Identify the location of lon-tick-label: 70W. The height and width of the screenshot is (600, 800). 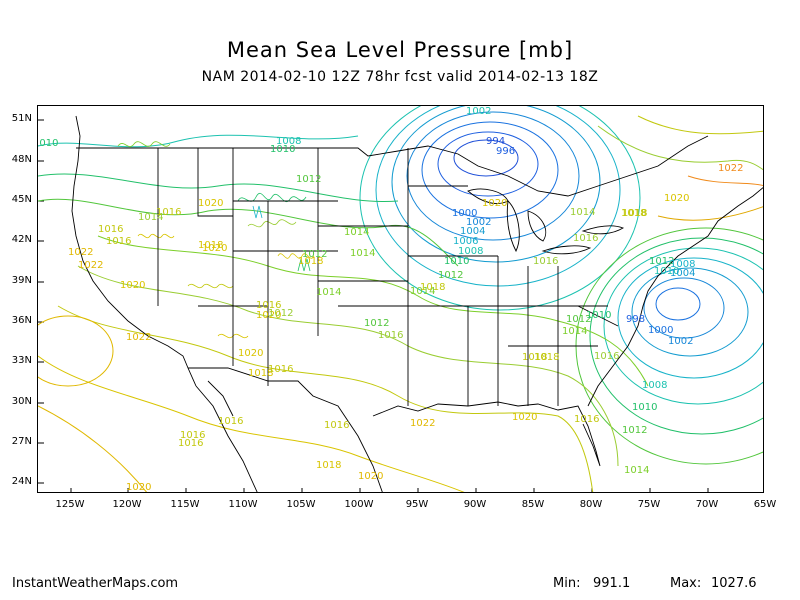
(707, 504).